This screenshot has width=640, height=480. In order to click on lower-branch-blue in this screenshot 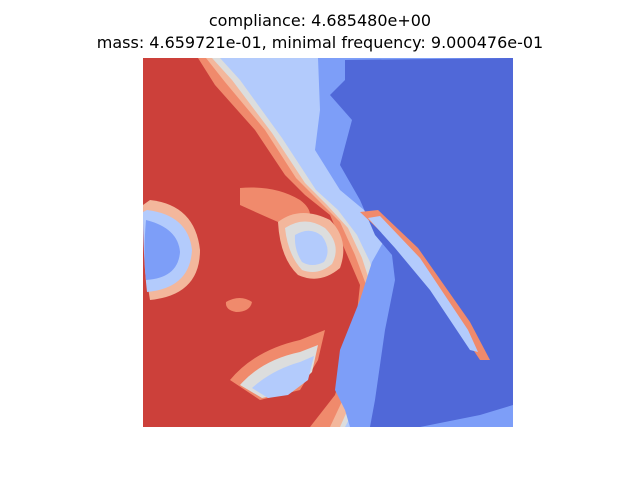, I will do `click(283, 377)`.